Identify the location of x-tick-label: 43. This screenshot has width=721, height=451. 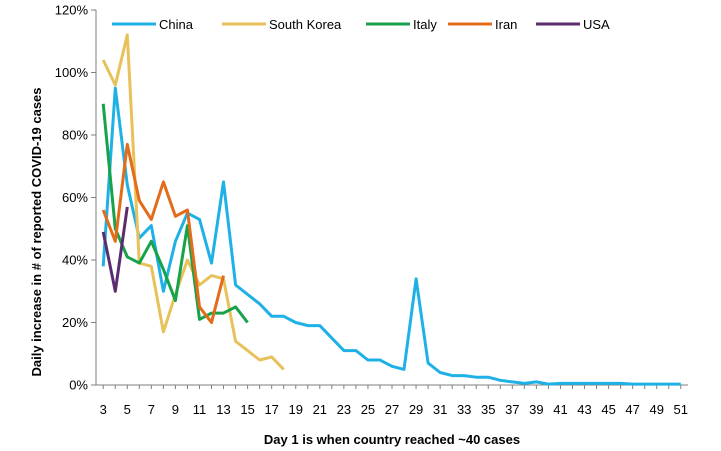
(584, 409).